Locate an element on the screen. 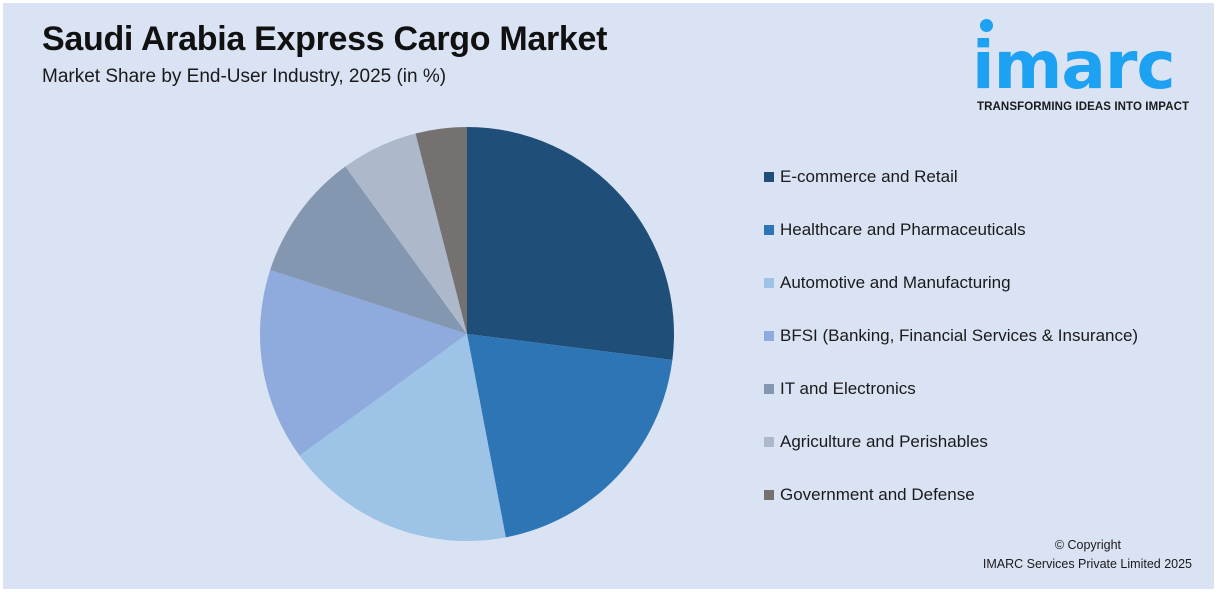 The height and width of the screenshot is (592, 1217). legend-label: Agriculture and Perishables is located at coordinates (884, 441).